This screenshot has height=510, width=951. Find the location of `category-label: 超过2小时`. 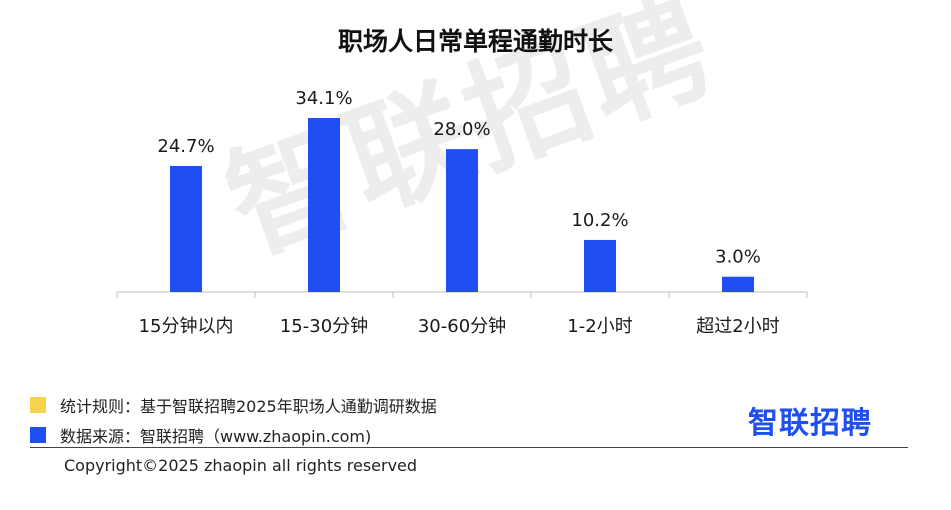

category-label: 超过2小时 is located at coordinates (737, 326).